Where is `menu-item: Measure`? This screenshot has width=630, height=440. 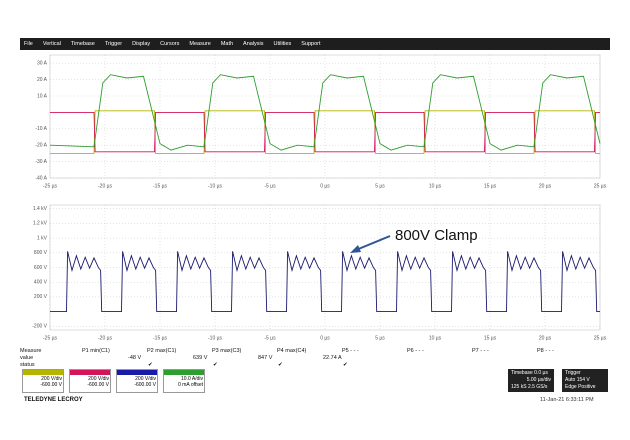 menu-item: Measure is located at coordinates (200, 44).